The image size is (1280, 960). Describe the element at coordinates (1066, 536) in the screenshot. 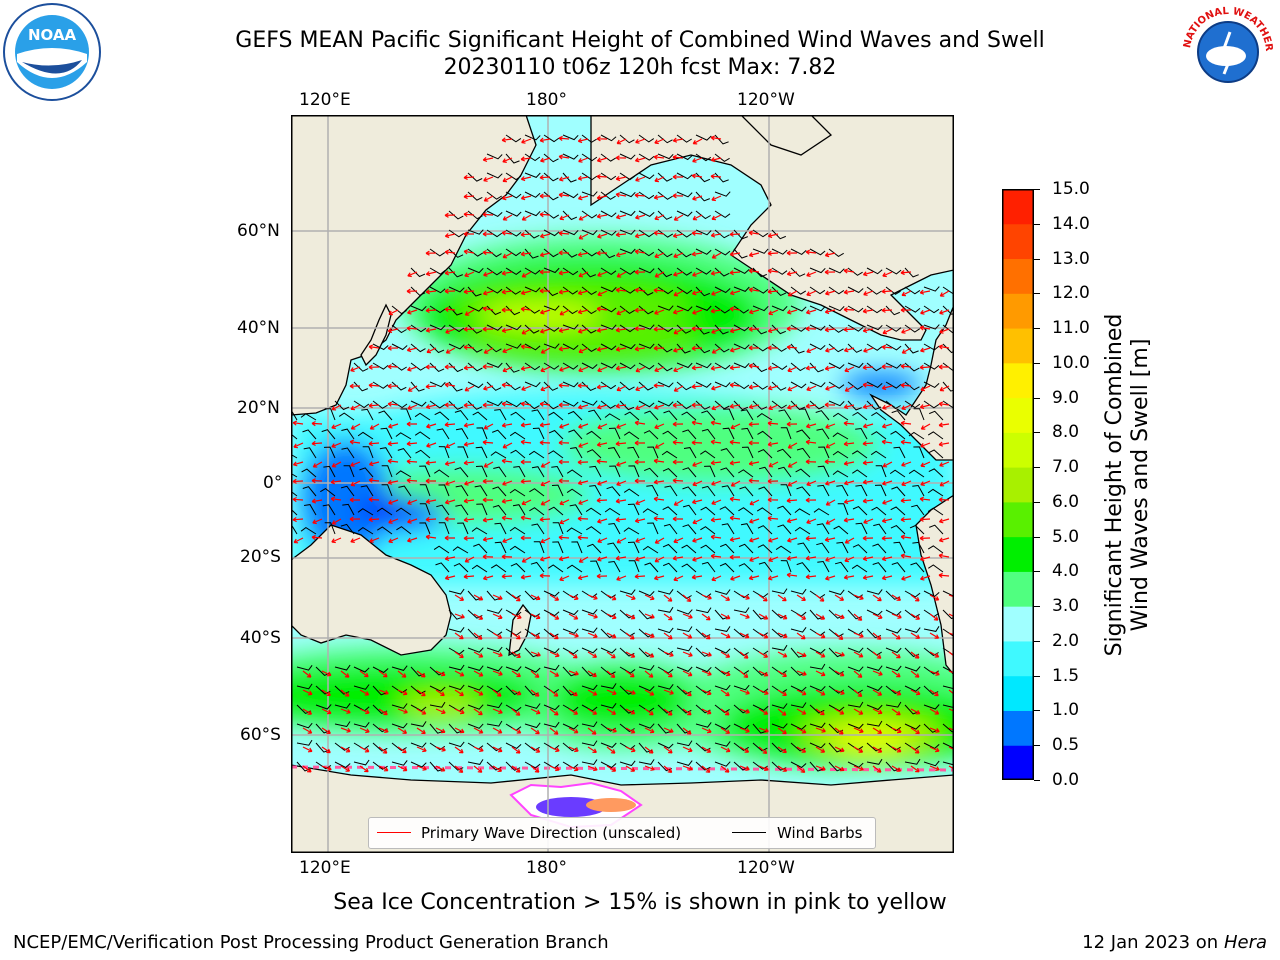

I see `colorbar-tick-label: 5.0` at that location.